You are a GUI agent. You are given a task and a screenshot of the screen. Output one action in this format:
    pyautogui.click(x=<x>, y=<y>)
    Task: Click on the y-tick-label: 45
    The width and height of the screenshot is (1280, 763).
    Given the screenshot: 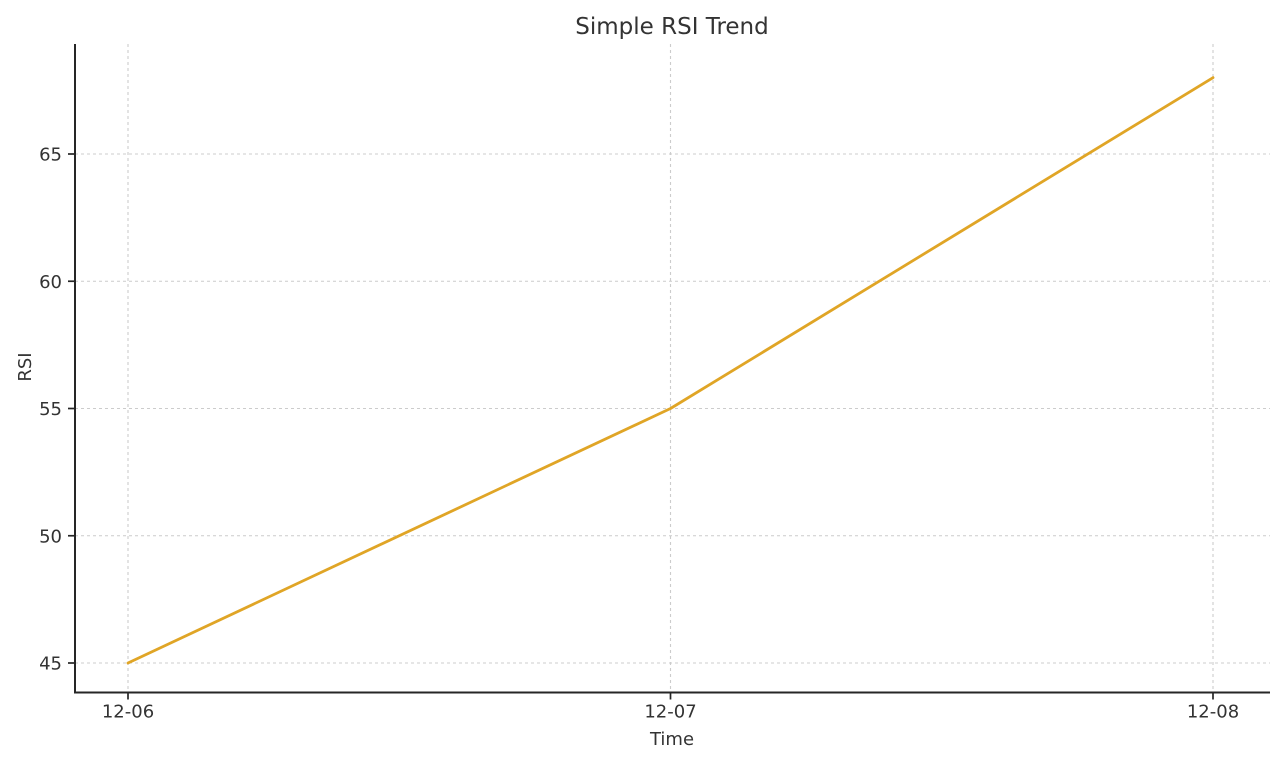 What is the action you would take?
    pyautogui.click(x=50, y=664)
    